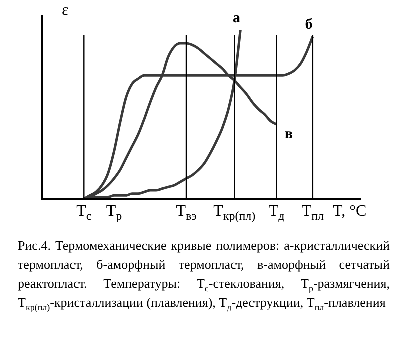 This screenshot has height=353, width=402. I want to click on x-tick-label: T$_{р}$, so click(114, 213).